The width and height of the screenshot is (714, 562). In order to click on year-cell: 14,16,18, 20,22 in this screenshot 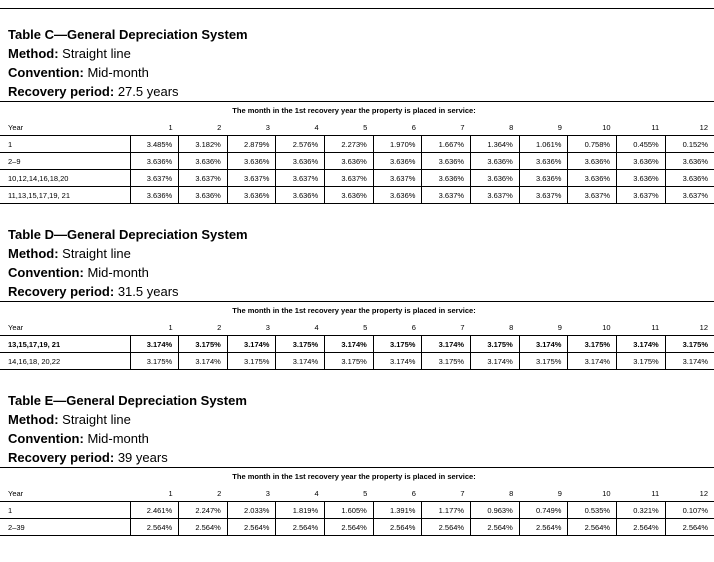, I will do `click(65, 361)`.